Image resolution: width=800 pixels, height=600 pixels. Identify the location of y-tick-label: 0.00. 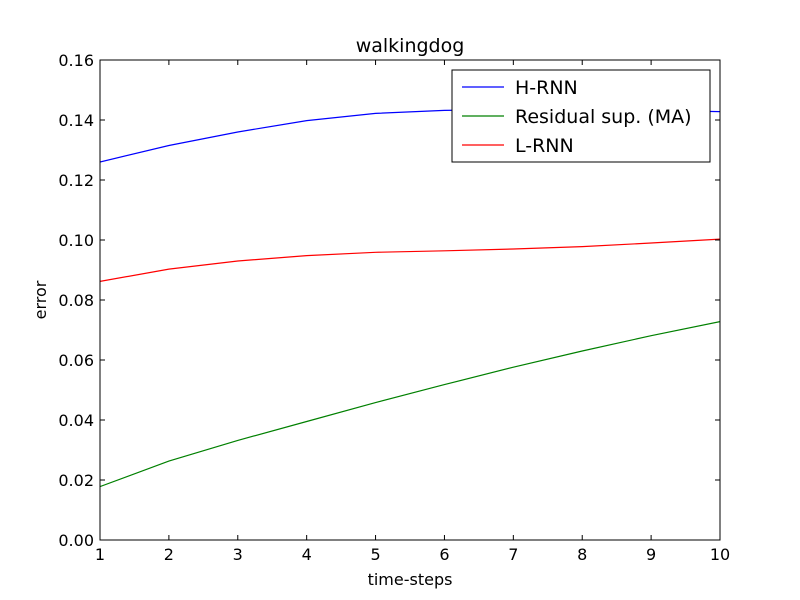
(76, 540).